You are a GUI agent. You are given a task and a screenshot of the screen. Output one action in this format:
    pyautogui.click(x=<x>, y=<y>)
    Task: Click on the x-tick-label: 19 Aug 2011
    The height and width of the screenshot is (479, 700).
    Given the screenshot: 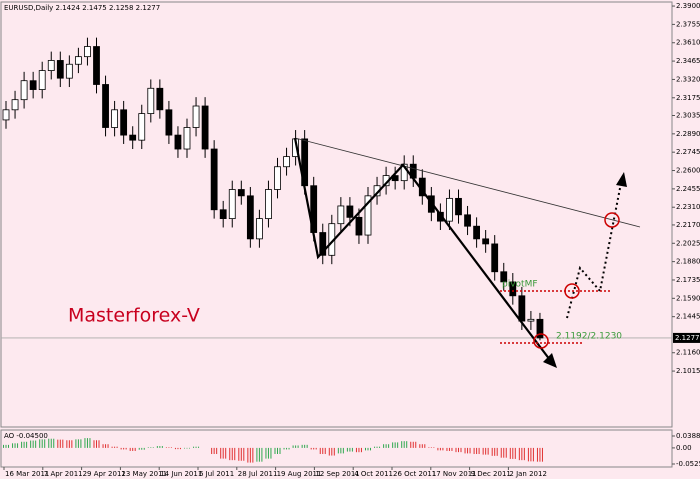 What is the action you would take?
    pyautogui.click(x=299, y=474)
    